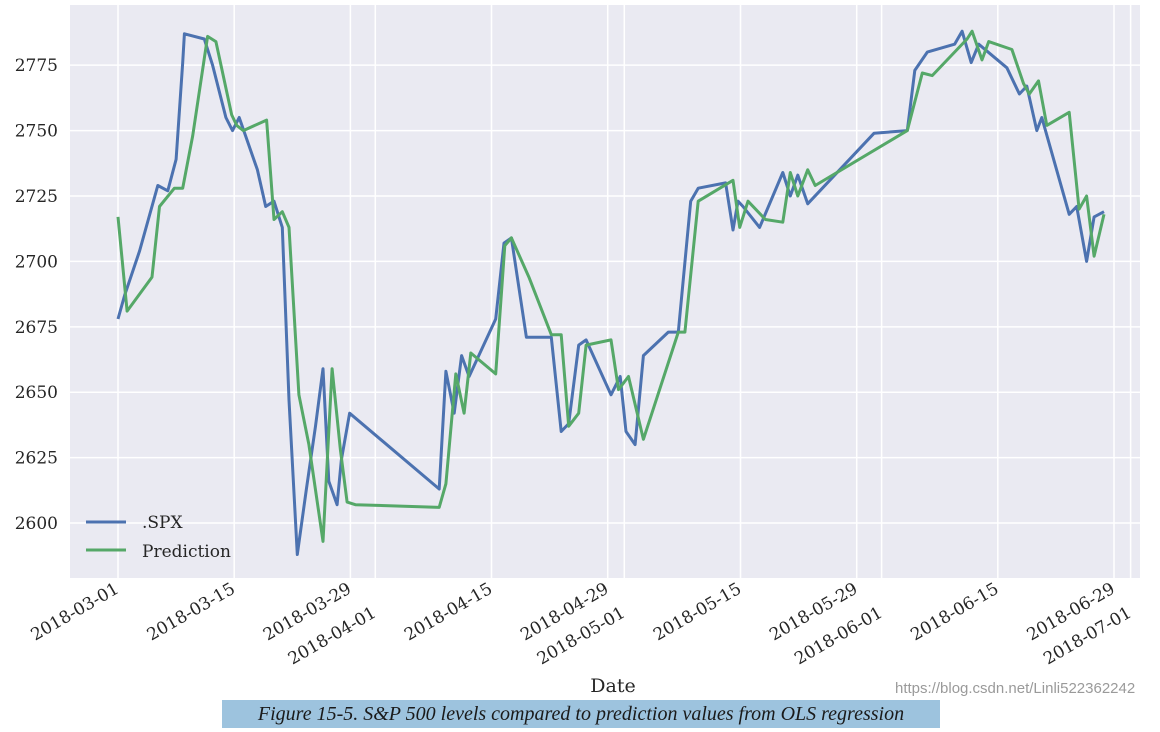 Image resolution: width=1160 pixels, height=732 pixels. Describe the element at coordinates (186, 552) in the screenshot. I see `legend-label-prediction: Prediction` at that location.